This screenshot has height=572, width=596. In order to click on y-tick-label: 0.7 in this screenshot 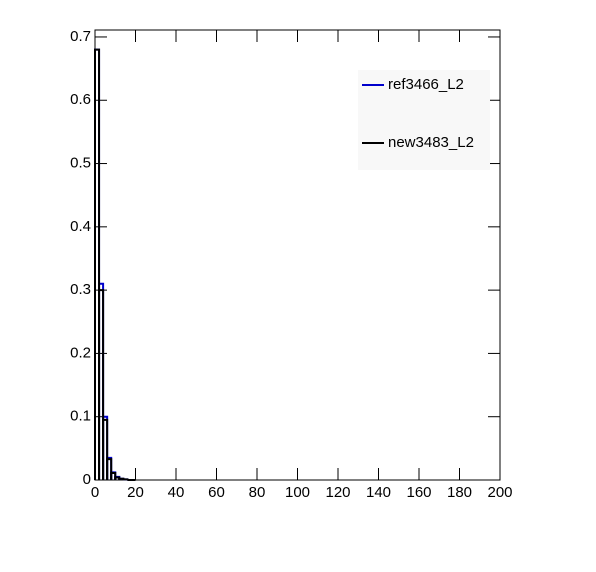, I will do `click(80, 36)`.